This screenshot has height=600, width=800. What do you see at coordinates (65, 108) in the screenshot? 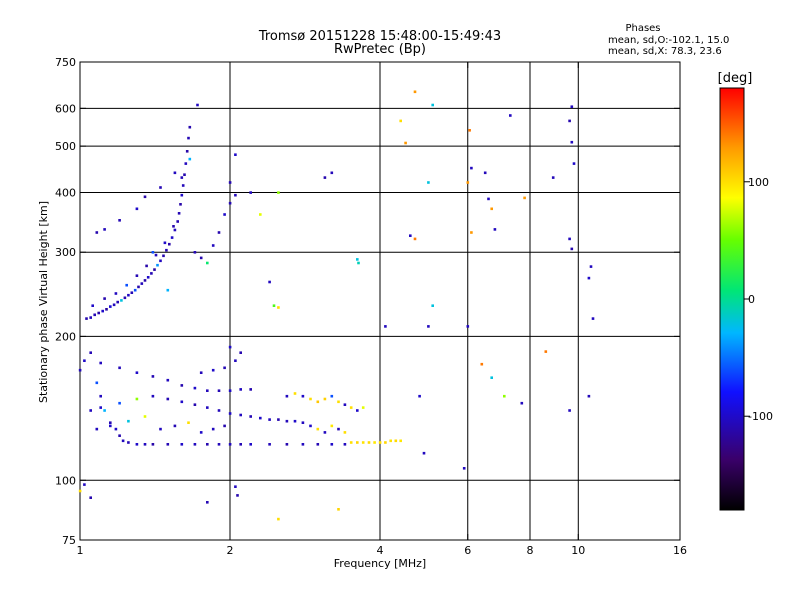
I see `y-tick-label: 600` at bounding box center [65, 108].